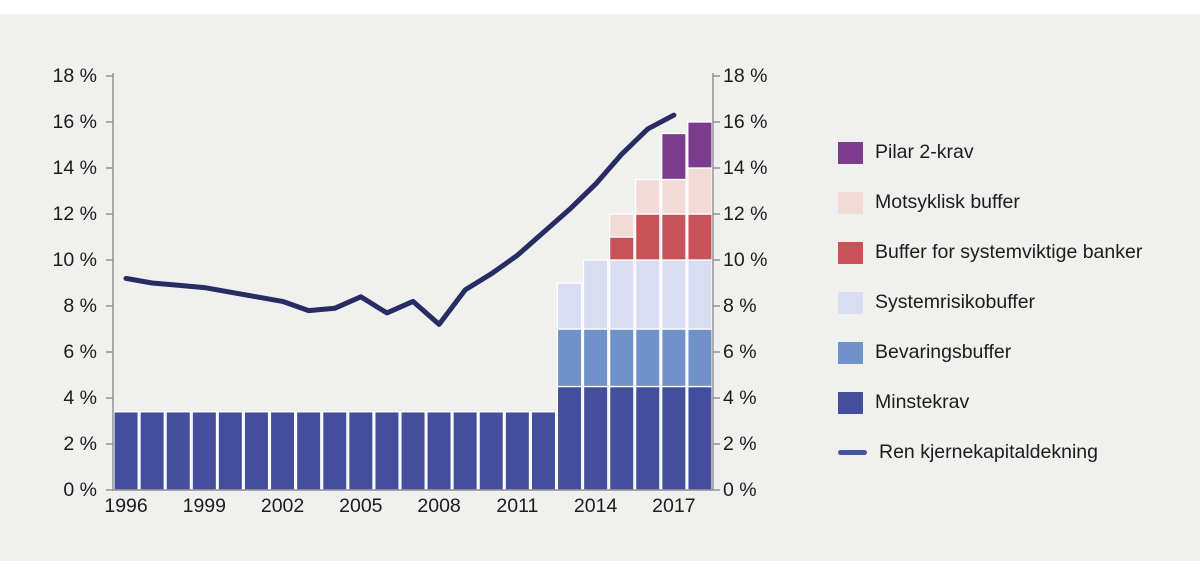 This screenshot has height=571, width=1200. Describe the element at coordinates (700, 358) in the screenshot. I see `bar-segment-bevaringsbuffer-2018` at that location.